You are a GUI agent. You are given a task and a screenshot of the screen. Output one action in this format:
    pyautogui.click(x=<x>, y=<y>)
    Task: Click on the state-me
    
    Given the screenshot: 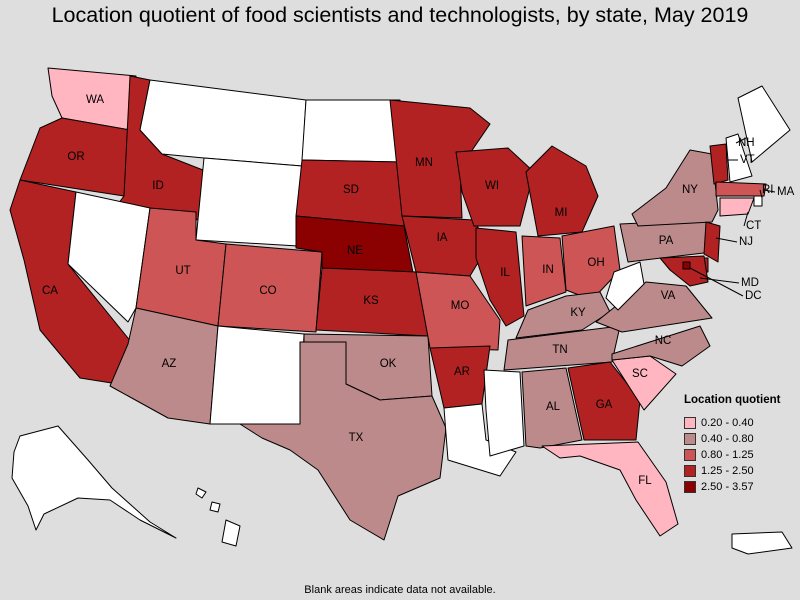 What is the action you would take?
    pyautogui.click(x=764, y=124)
    